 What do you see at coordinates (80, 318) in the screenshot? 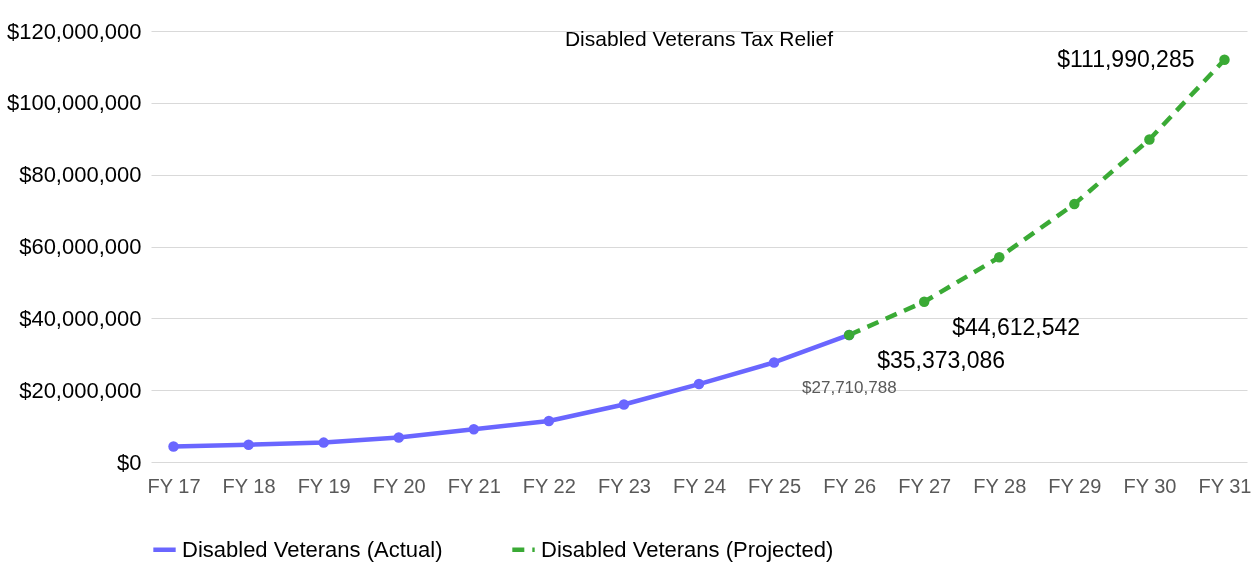
I see `y-tick-label: $40,000,000` at bounding box center [80, 318].